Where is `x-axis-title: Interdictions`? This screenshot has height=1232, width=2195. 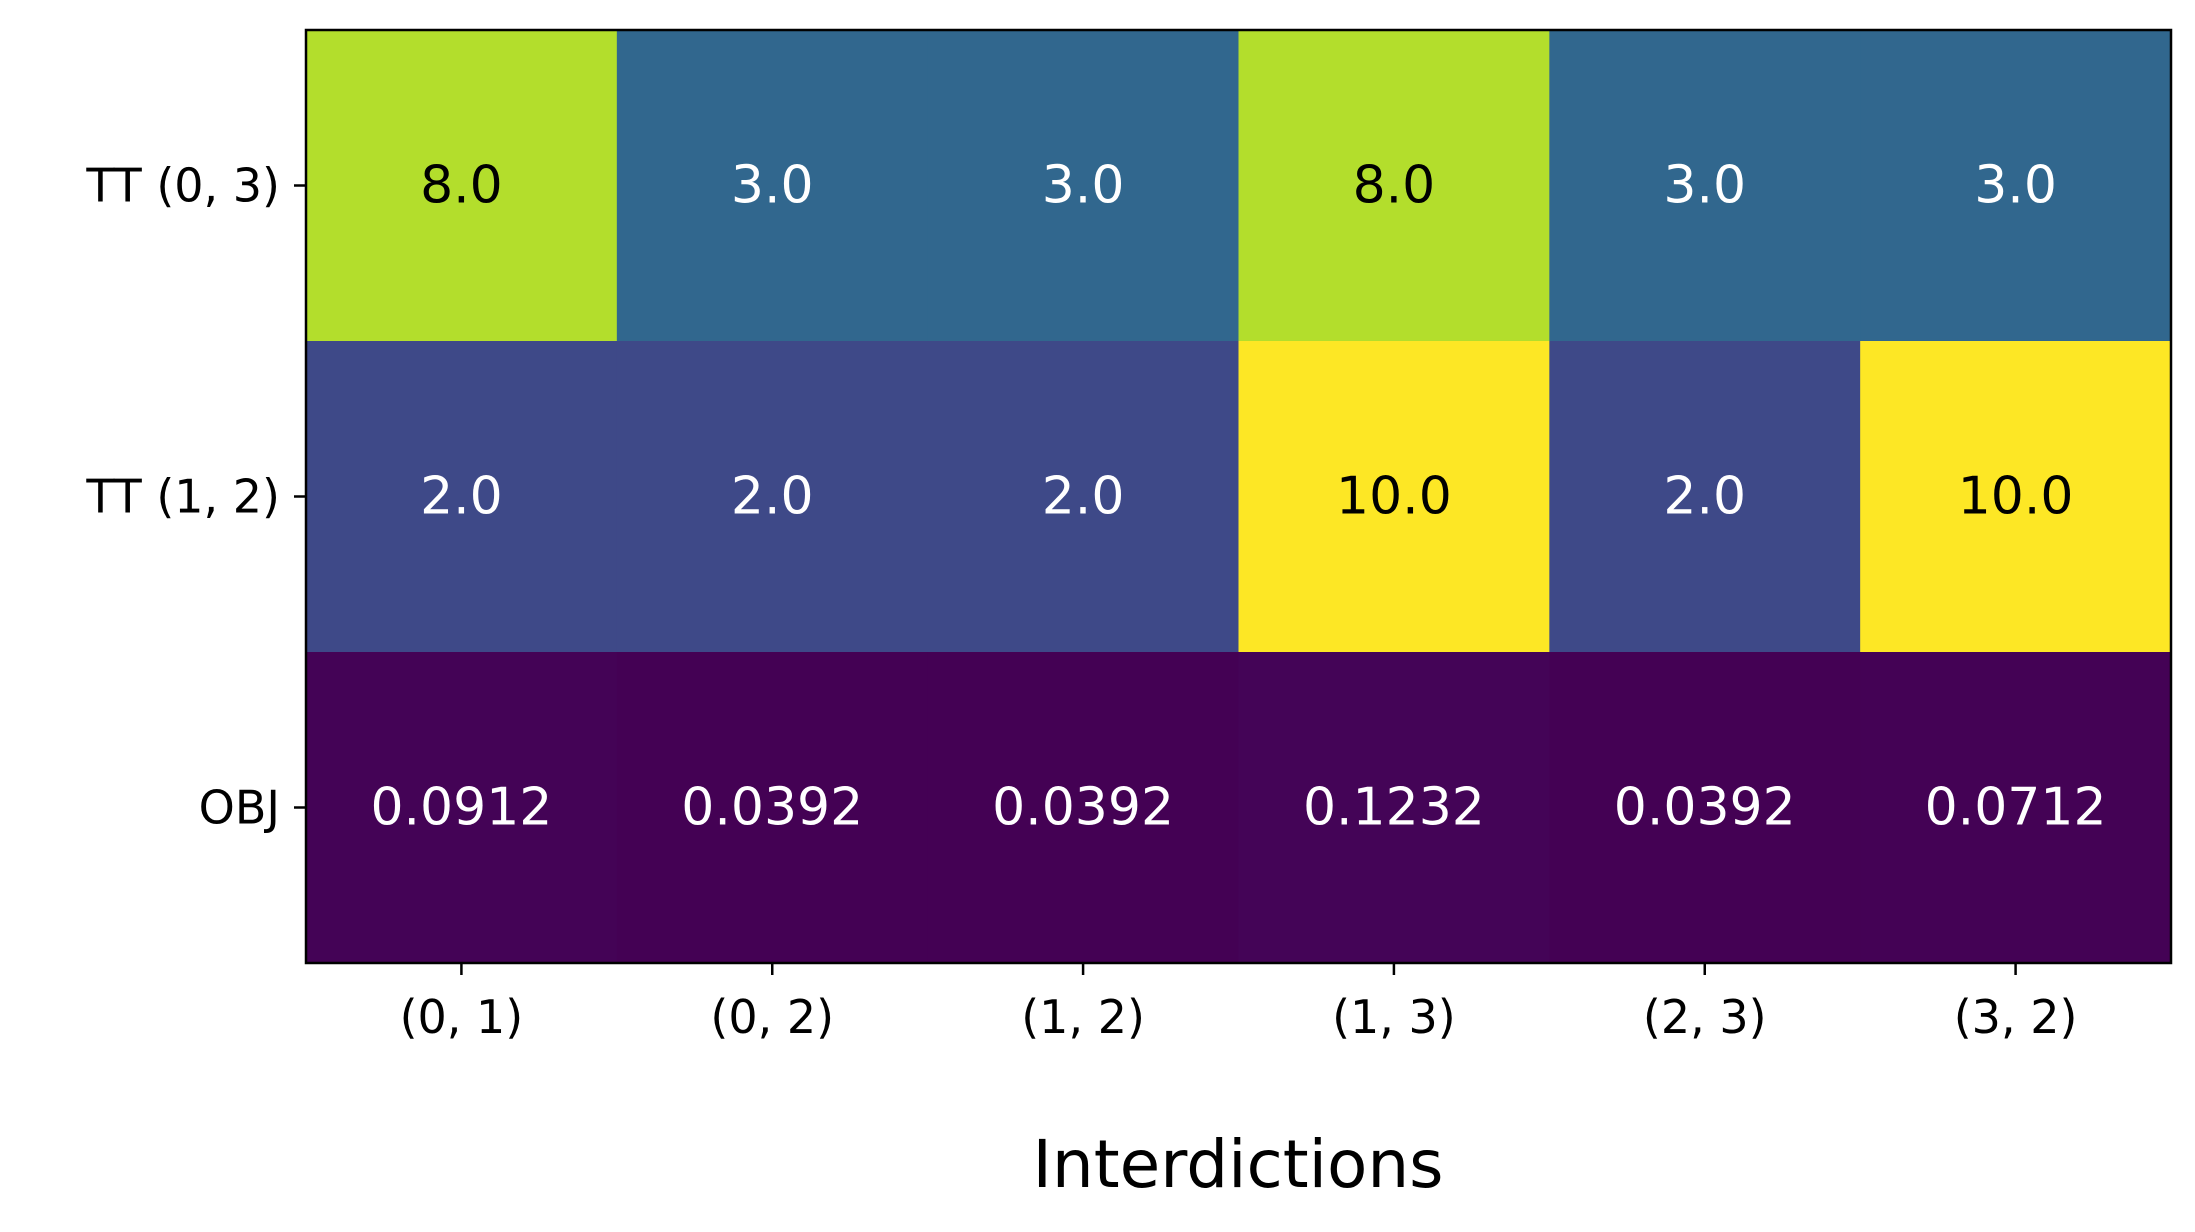 x-axis-title: Interdictions is located at coordinates (1237, 1164).